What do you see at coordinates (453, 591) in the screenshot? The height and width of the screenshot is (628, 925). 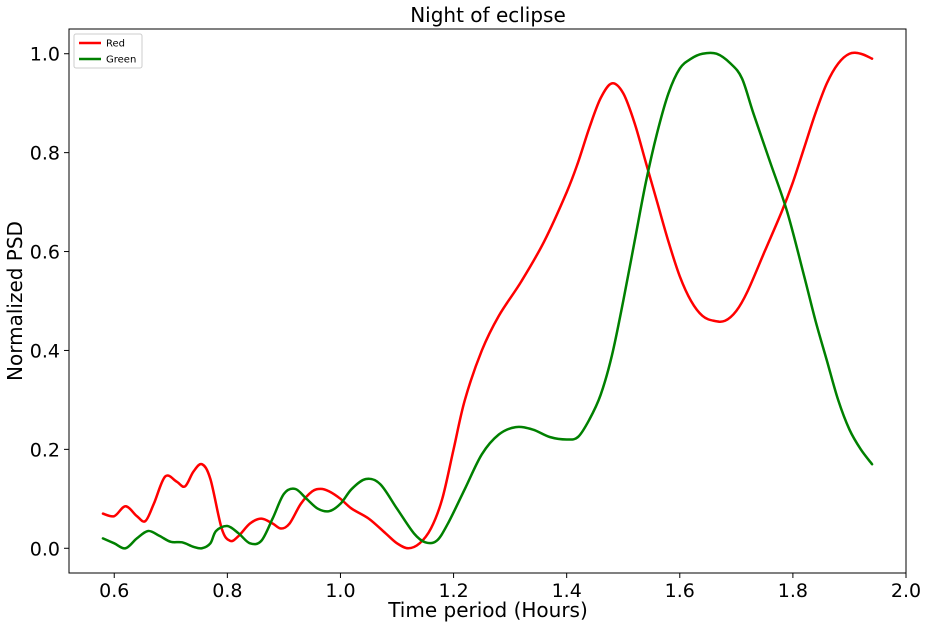 I see `x-tick-label: 1.2` at bounding box center [453, 591].